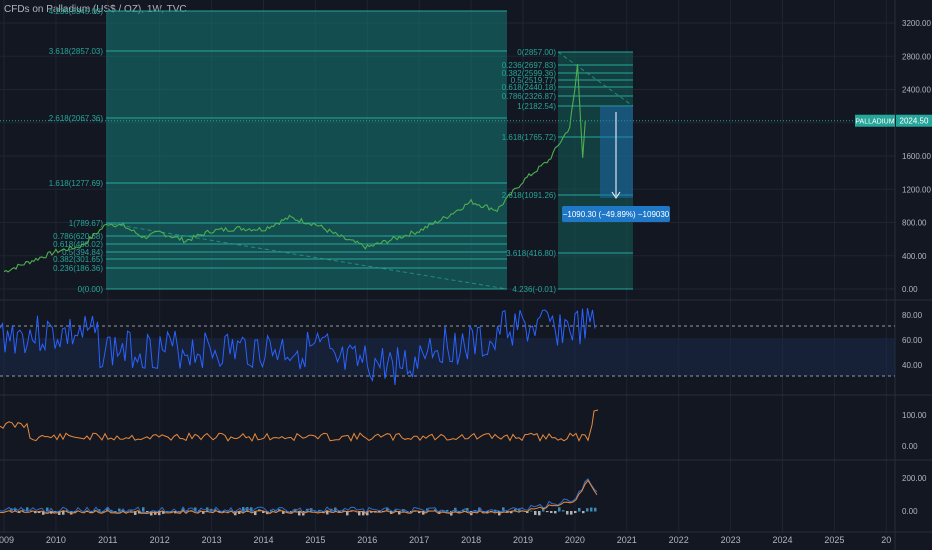 The height and width of the screenshot is (550, 932). Describe the element at coordinates (534, 289) in the screenshot. I see `fib-right-label: 4.236(-0.01)` at that location.